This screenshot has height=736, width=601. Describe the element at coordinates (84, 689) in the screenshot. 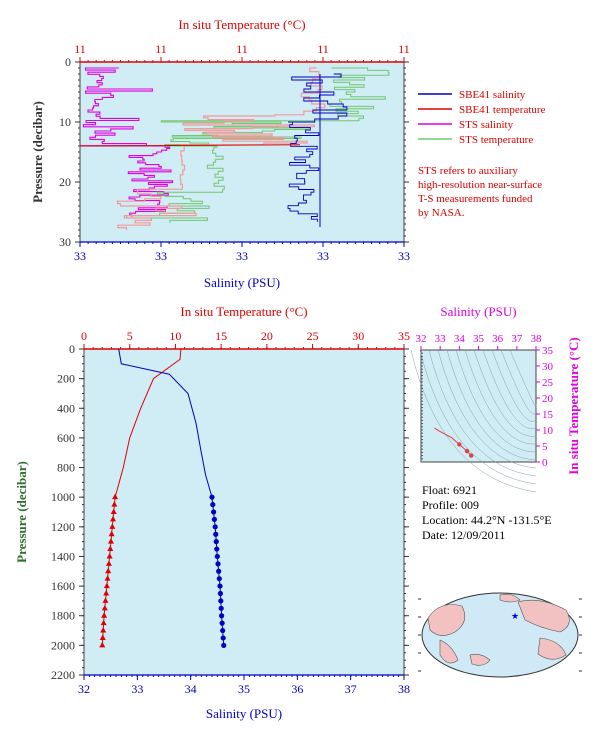

I see `bottom-sal-tick-label: 32` at that location.